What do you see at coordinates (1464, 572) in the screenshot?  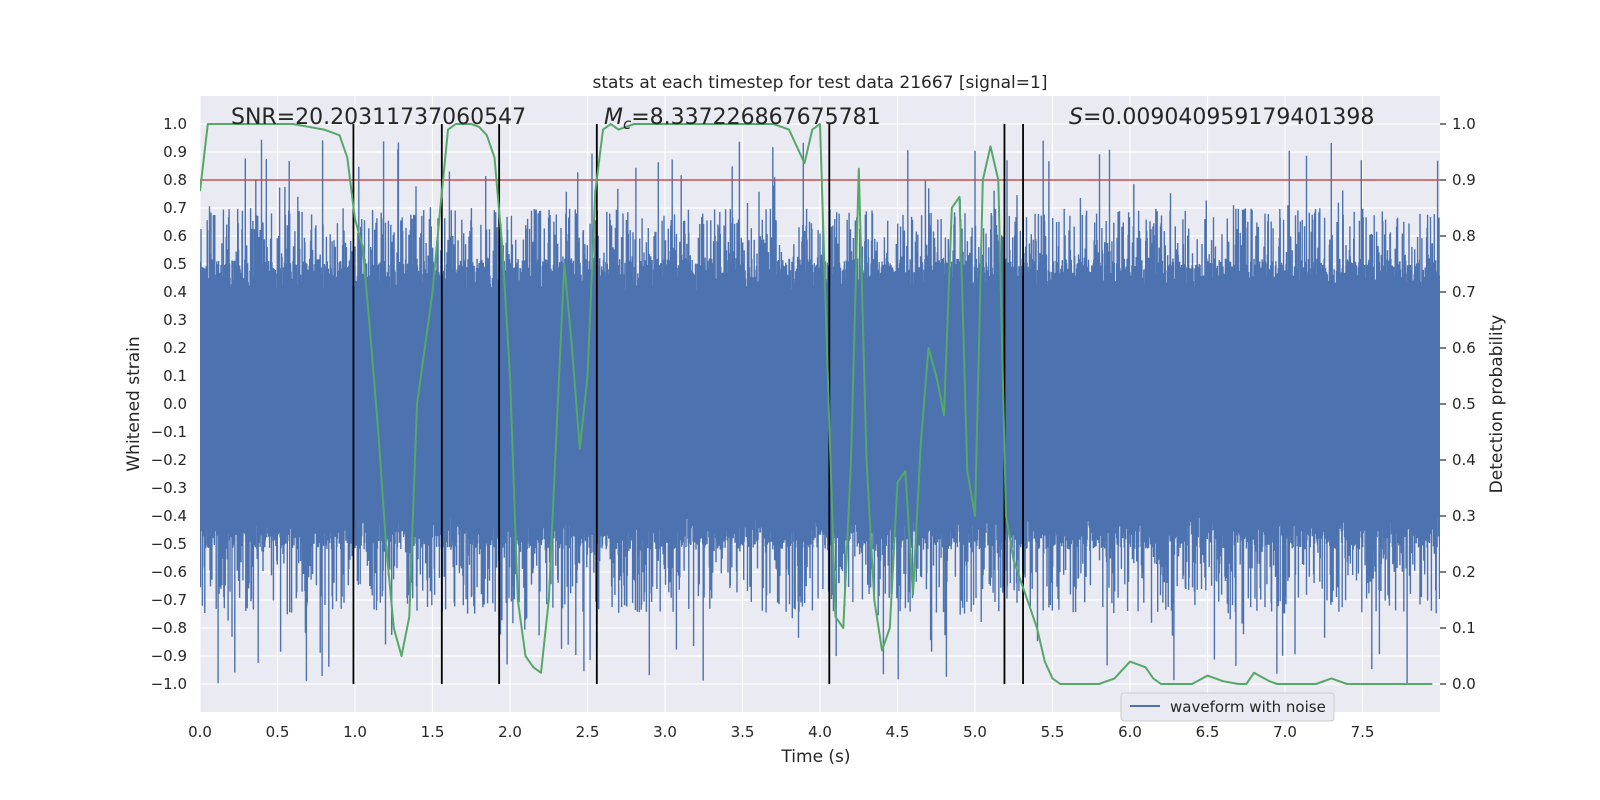 I see `y2-tick-label: 0.2` at bounding box center [1464, 572].